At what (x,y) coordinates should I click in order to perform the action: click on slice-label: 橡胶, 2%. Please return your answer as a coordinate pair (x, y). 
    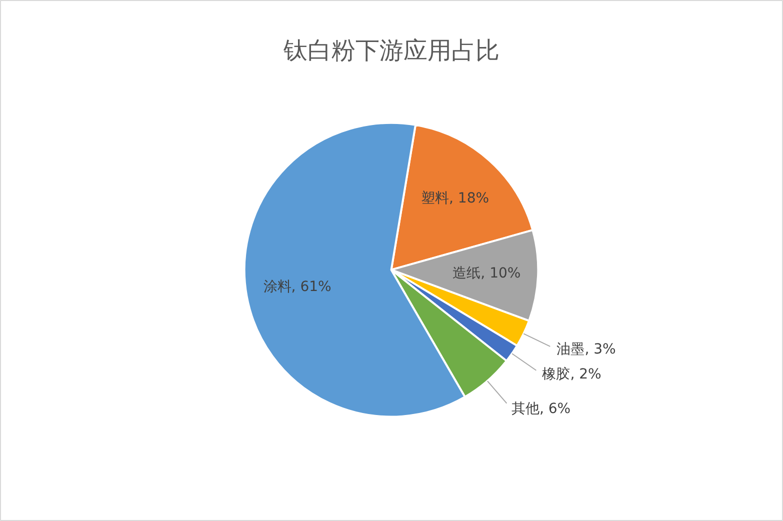
    Looking at the image, I should click on (572, 374).